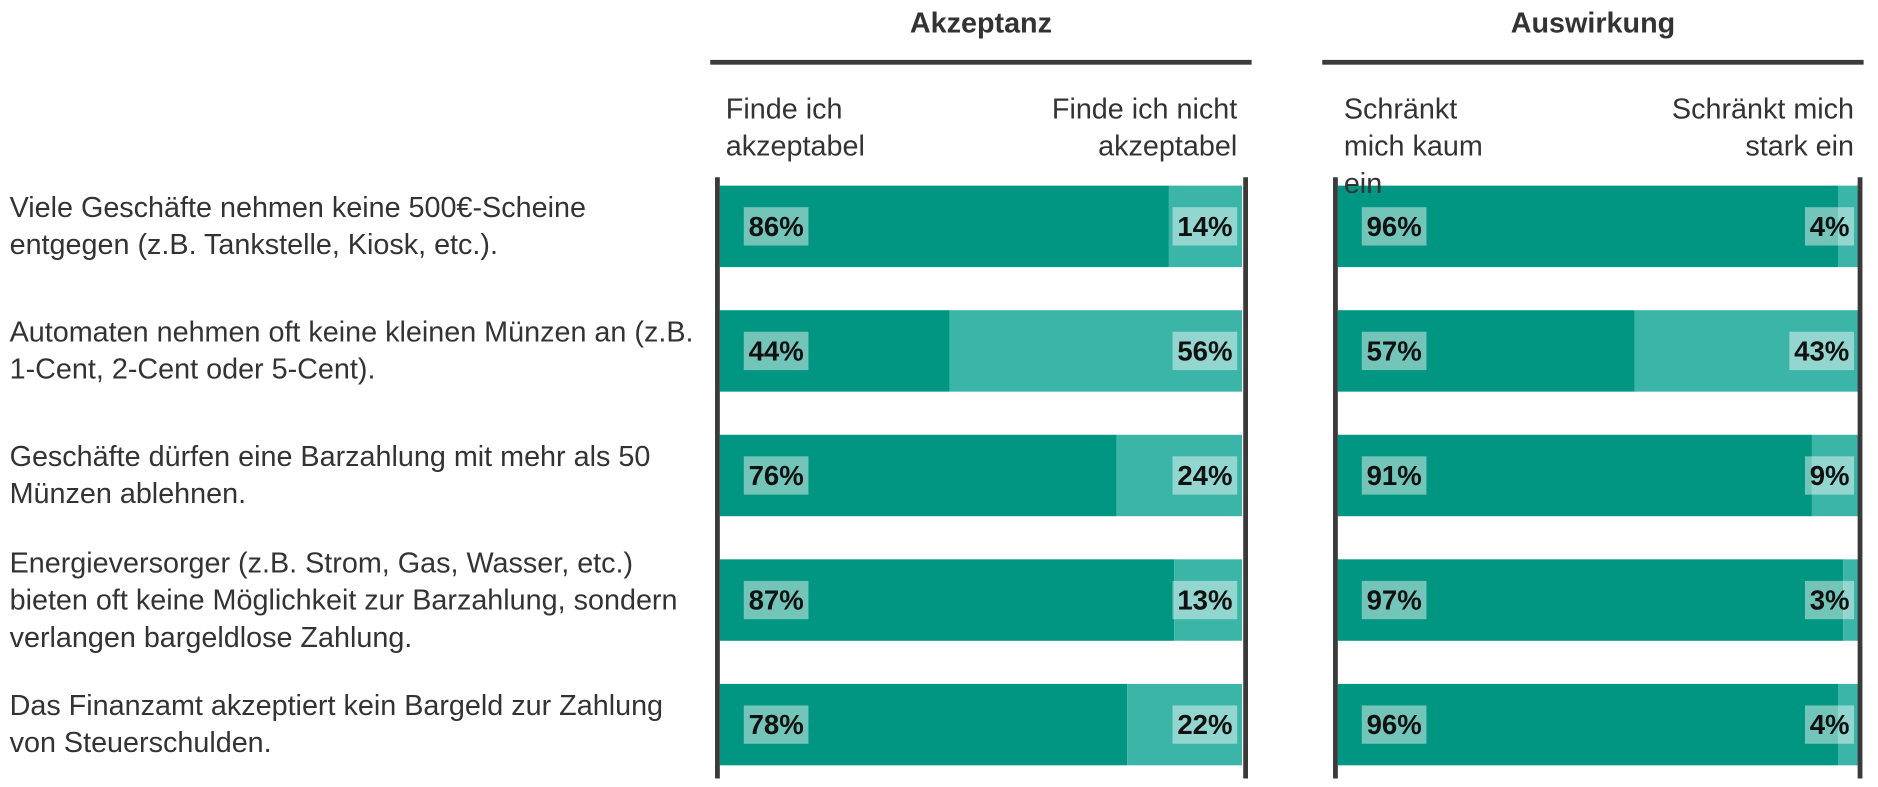  Describe the element at coordinates (1763, 128) in the screenshot. I see `legend-label: Schränkt mich stark ein` at that location.